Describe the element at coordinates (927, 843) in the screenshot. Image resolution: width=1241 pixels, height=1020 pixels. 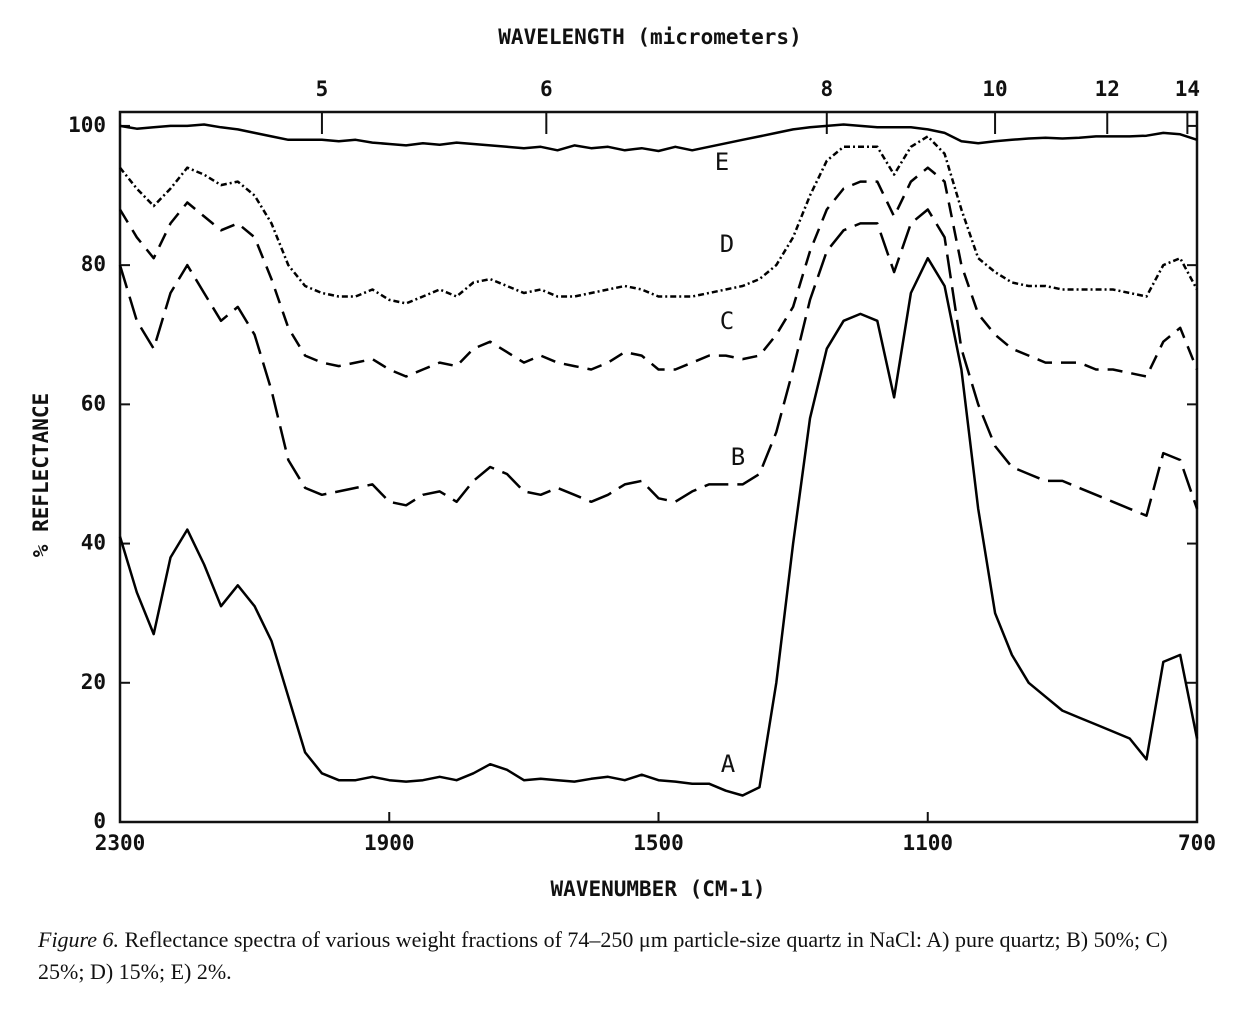
I see `x-tick-label: 1100` at that location.